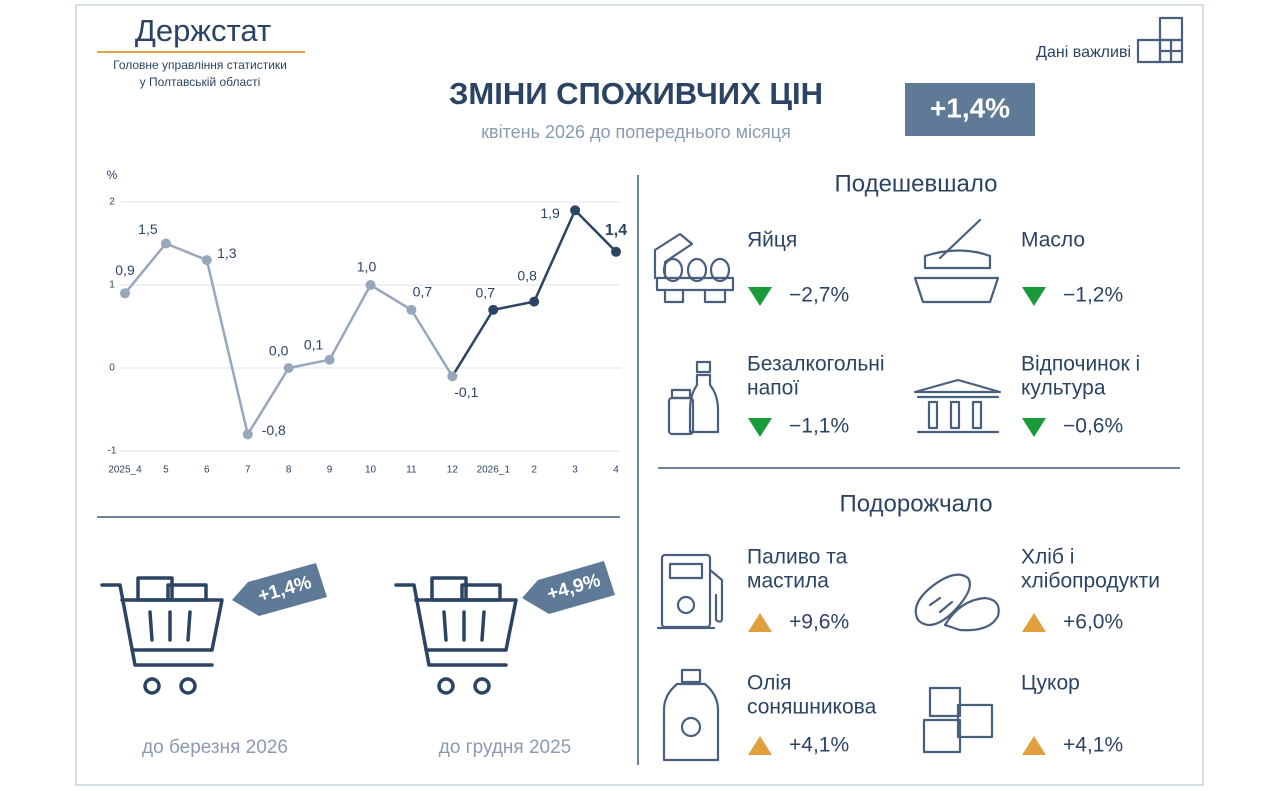  What do you see at coordinates (956, 261) in the screenshot?
I see `icon-butter` at bounding box center [956, 261].